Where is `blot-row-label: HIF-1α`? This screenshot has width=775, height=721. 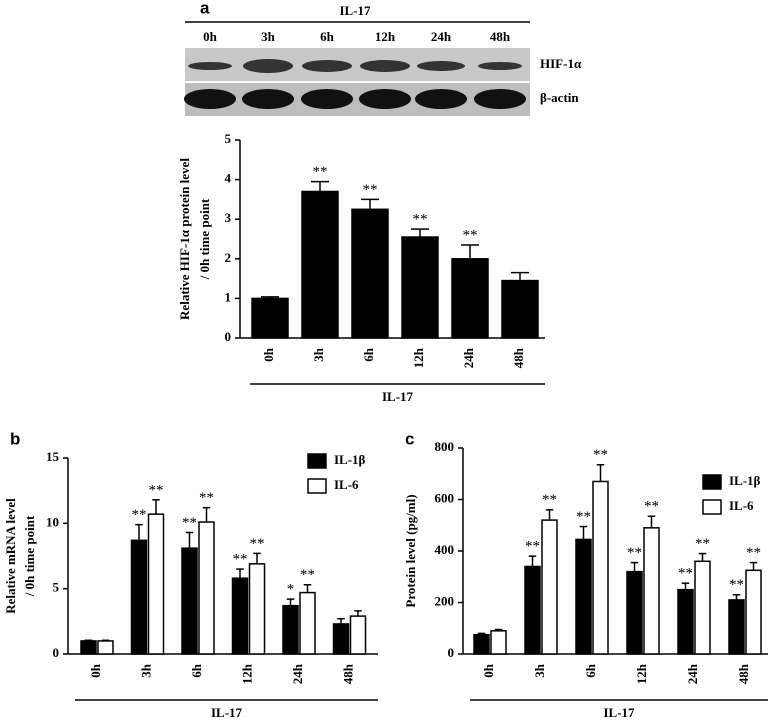
blot-row-label: HIF-1α is located at coordinates (561, 63).